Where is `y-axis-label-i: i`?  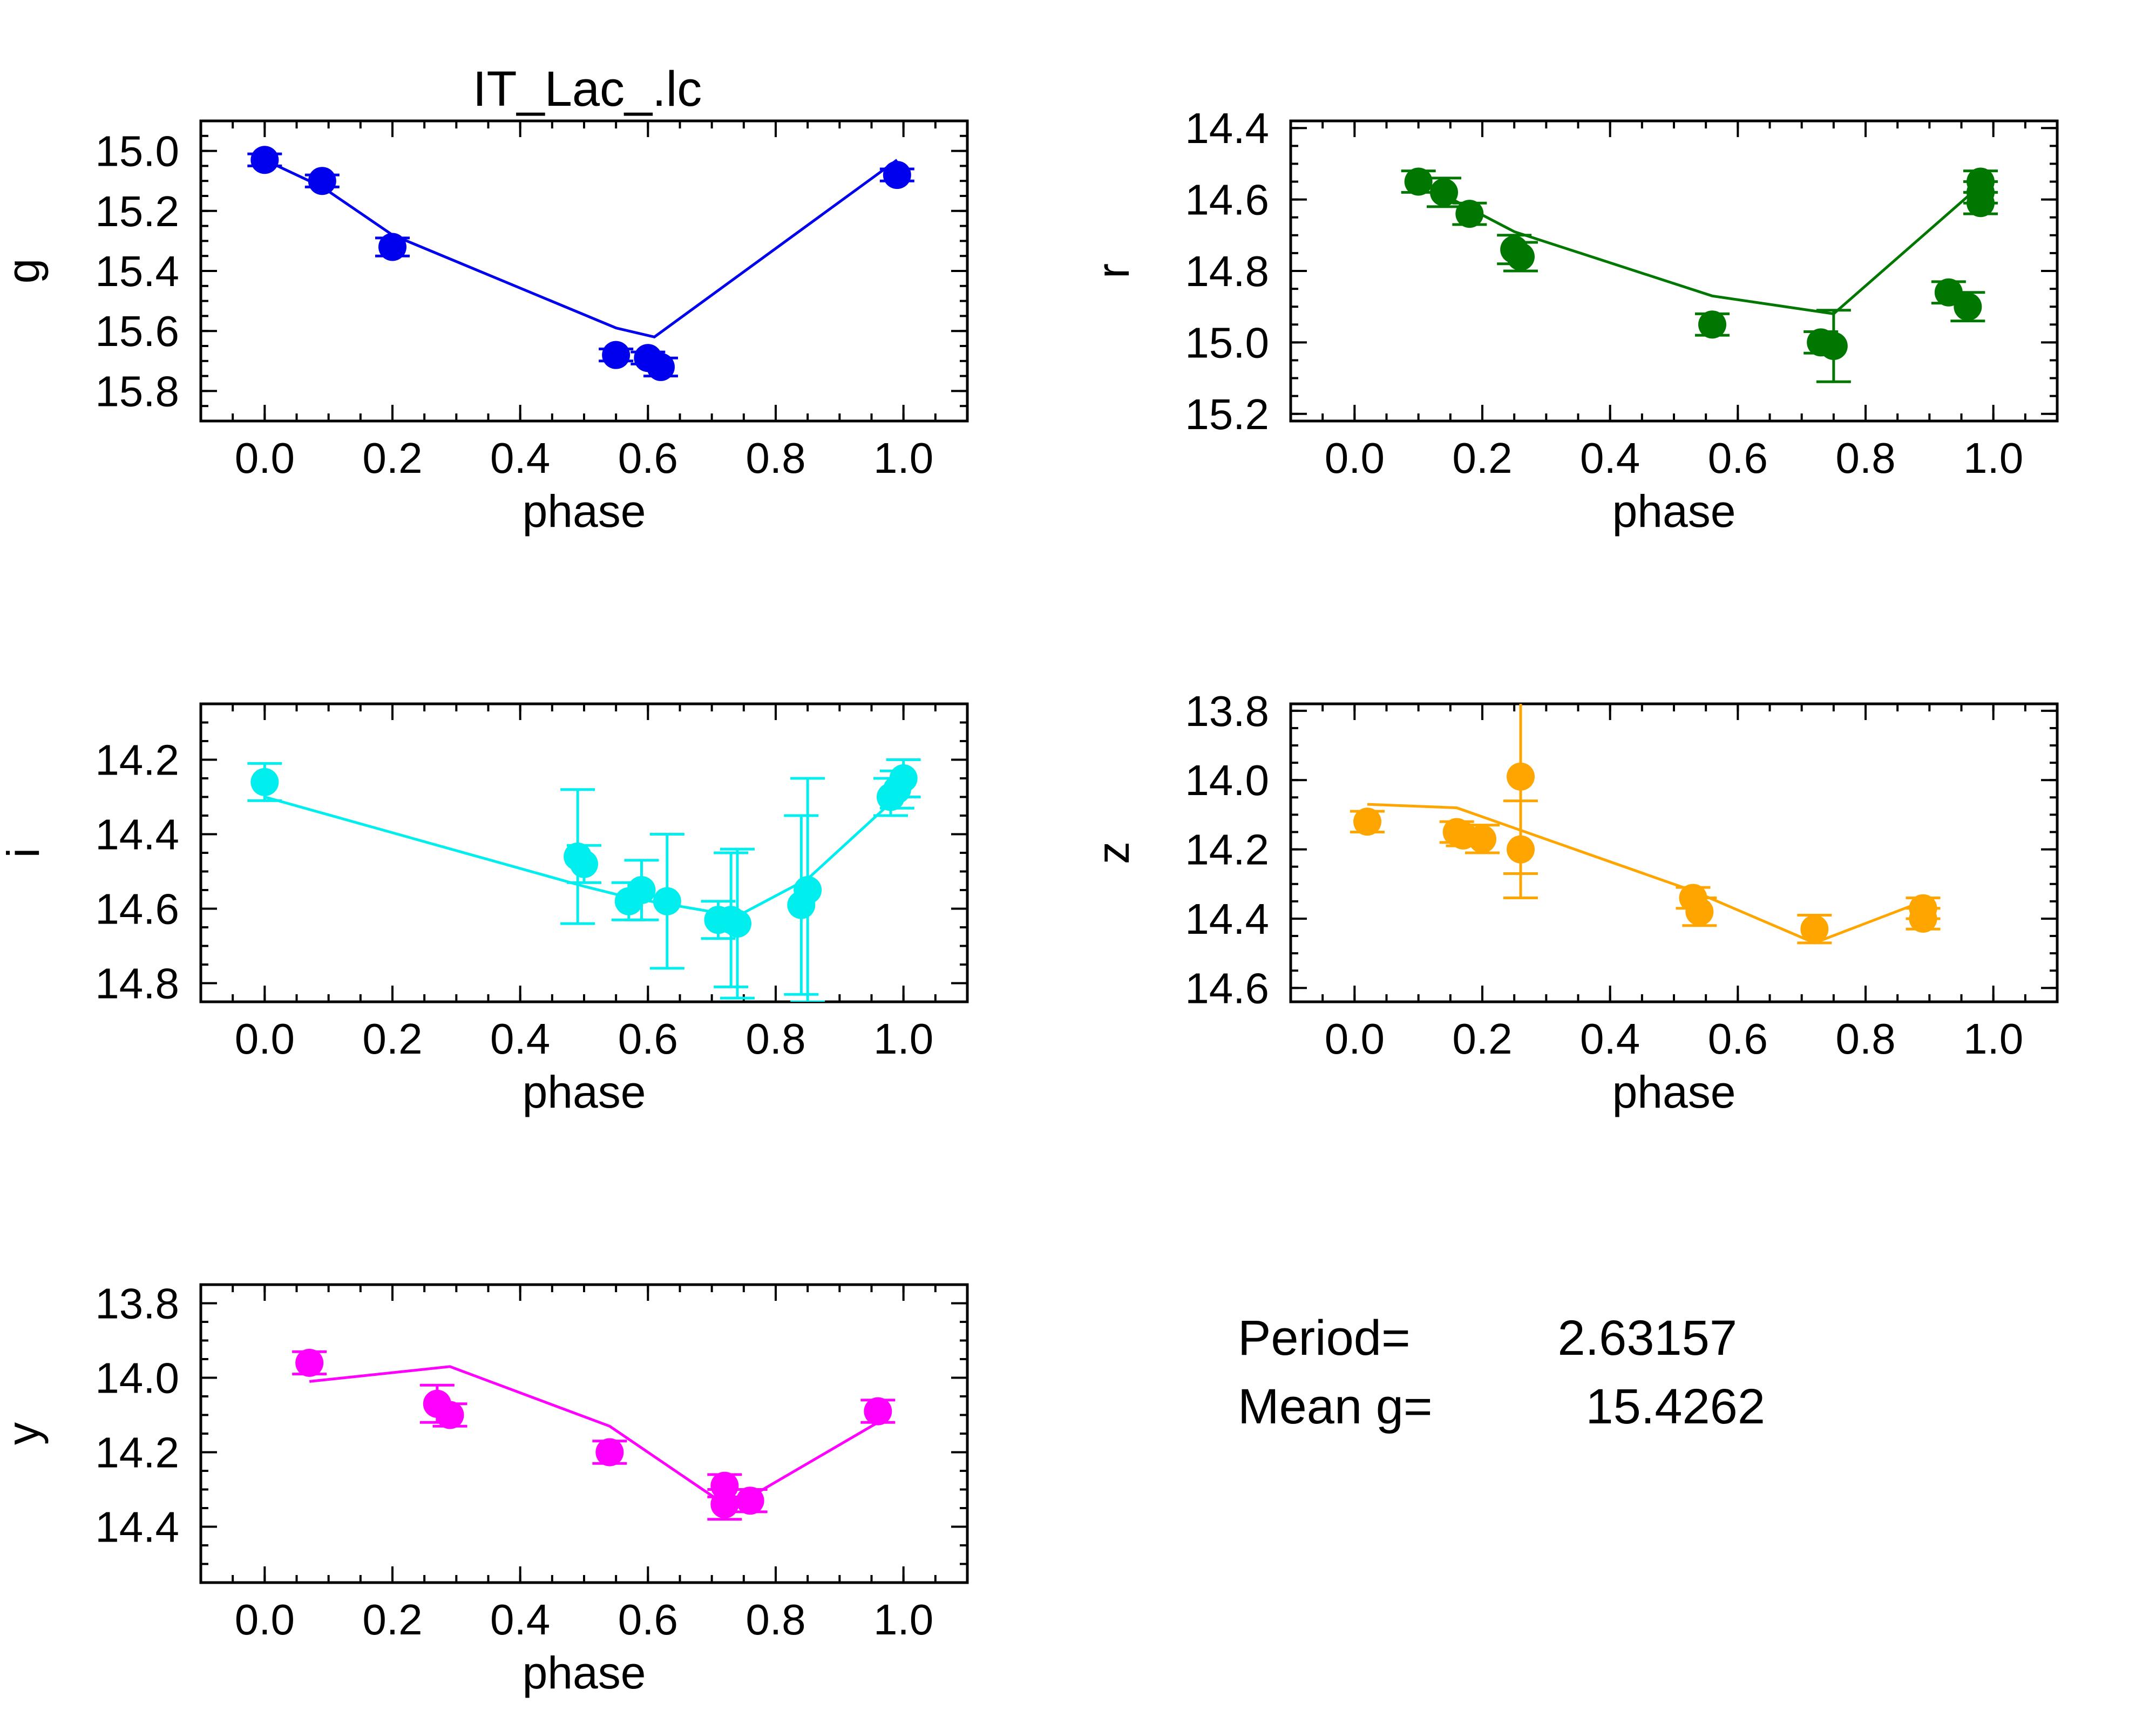
y-axis-label-i: i is located at coordinates (24, 853).